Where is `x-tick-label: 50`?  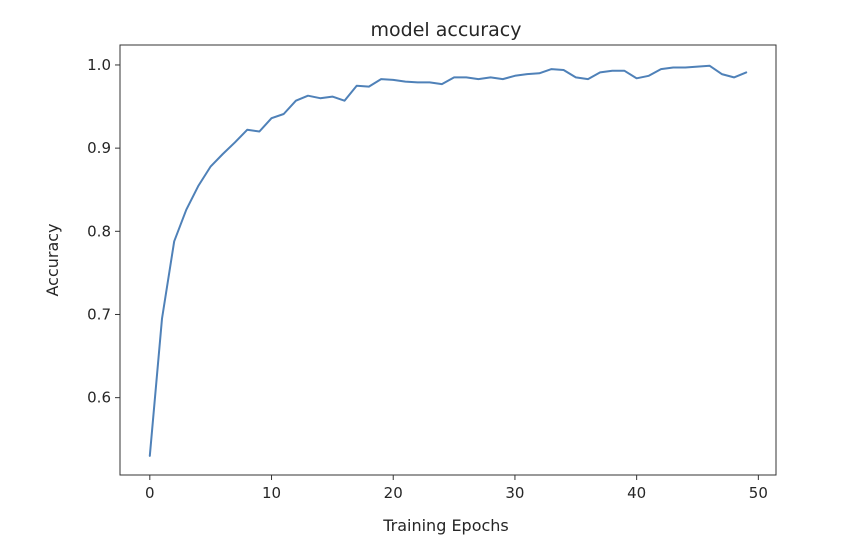 x-tick-label: 50 is located at coordinates (758, 493).